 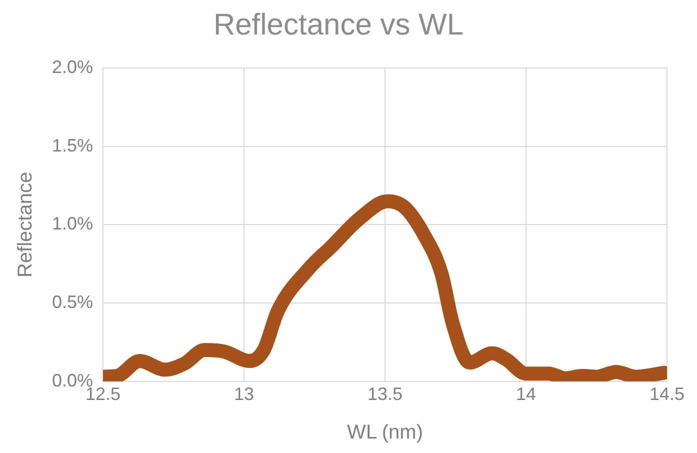 What do you see at coordinates (73, 66) in the screenshot?
I see `y-tick-label: 2.0%` at bounding box center [73, 66].